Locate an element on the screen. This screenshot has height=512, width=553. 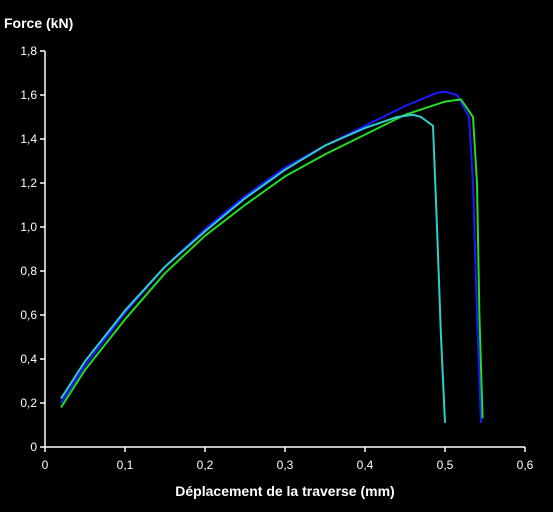
y-tick-label: 1,8 is located at coordinates (28, 51).